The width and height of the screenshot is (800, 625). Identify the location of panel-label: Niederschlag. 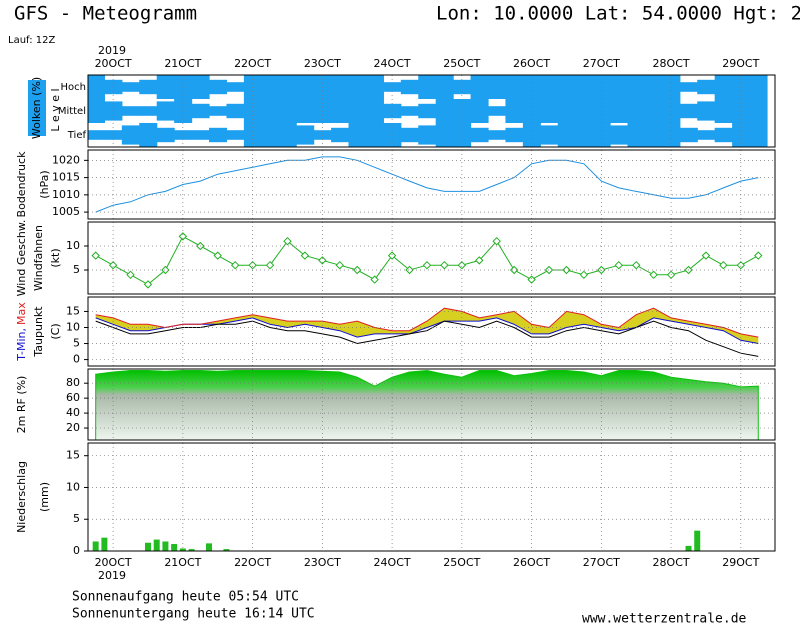
(21, 497).